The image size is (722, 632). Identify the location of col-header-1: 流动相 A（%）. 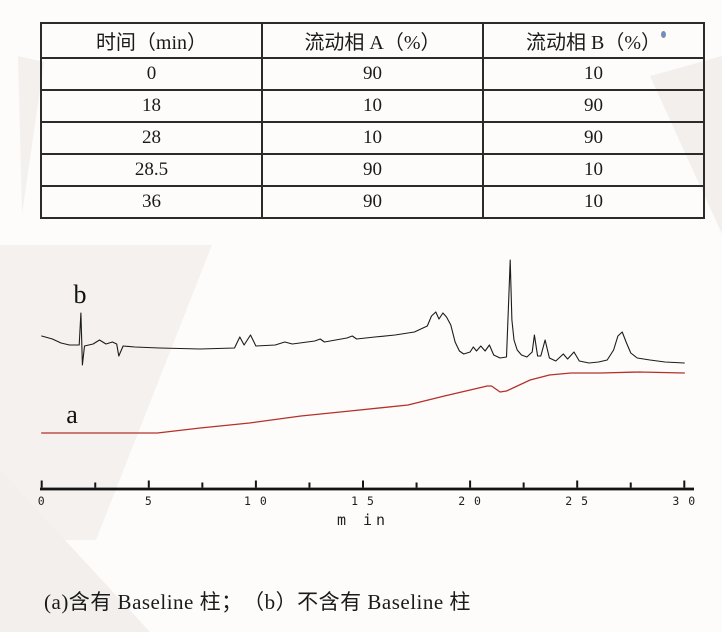
(372, 40).